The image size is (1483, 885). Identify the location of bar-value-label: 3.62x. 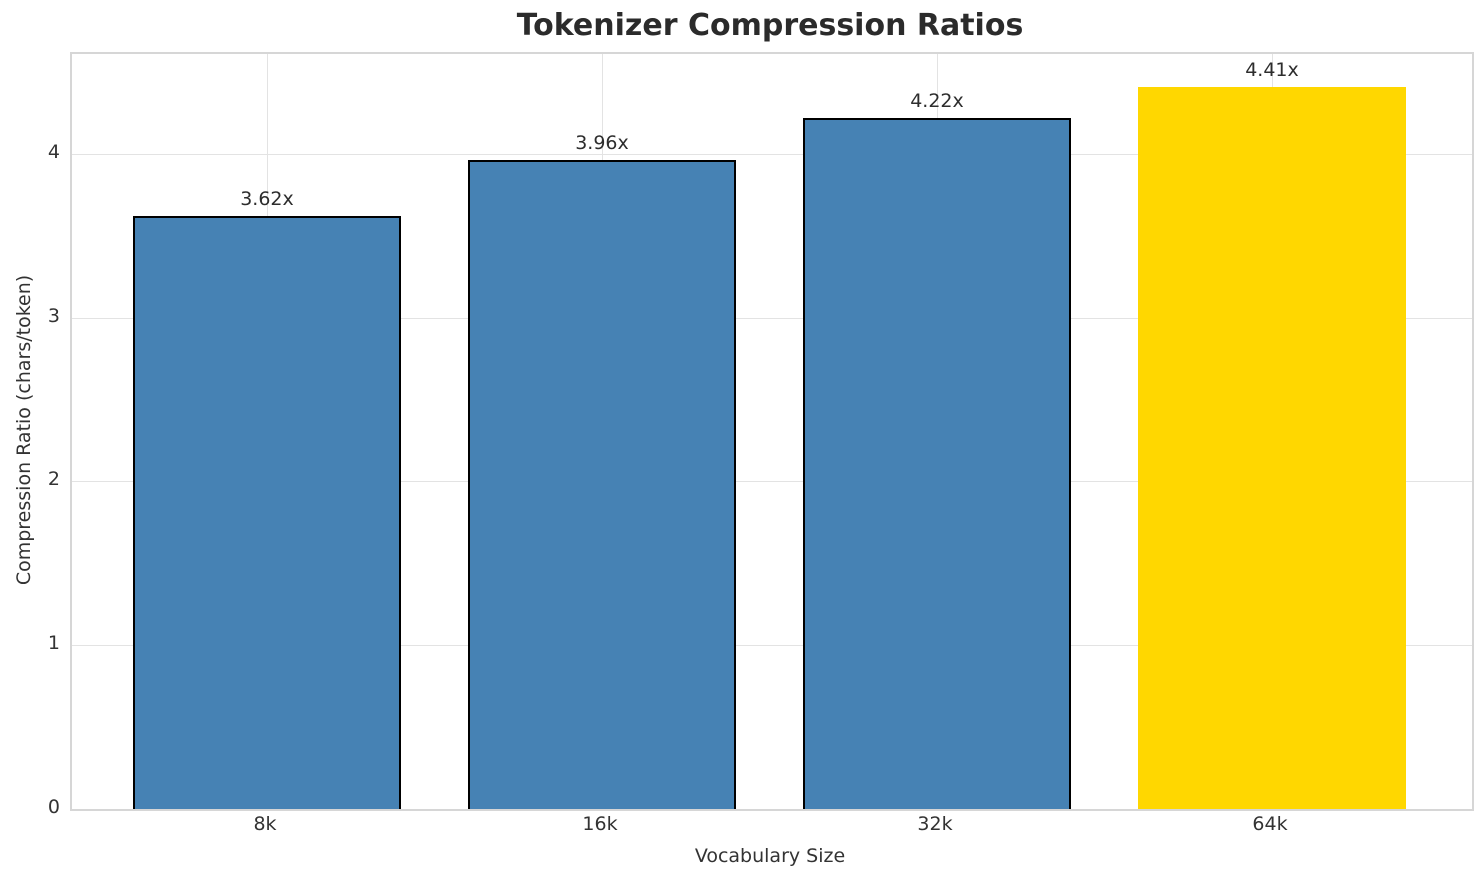
(267, 199).